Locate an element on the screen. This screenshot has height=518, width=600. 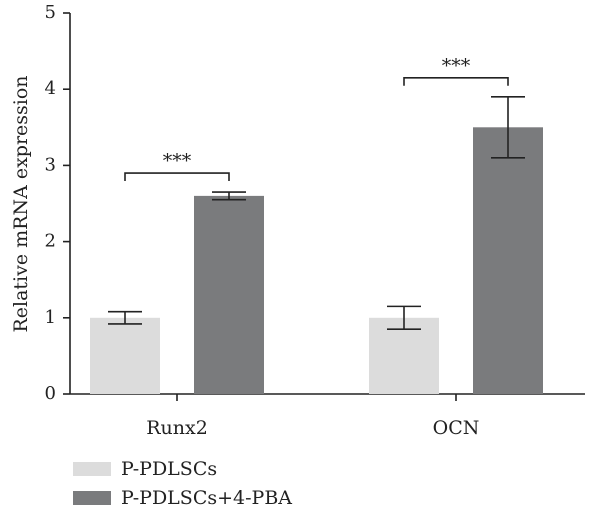
significance-label-ocn: *** is located at coordinates (456, 66).